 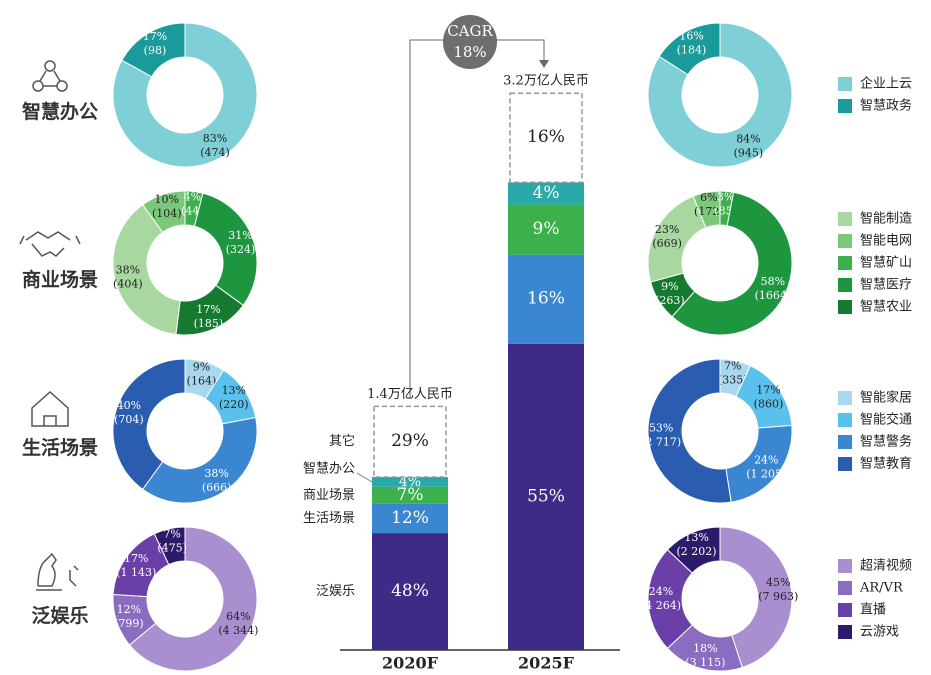 What do you see at coordinates (881, 588) in the screenshot?
I see `legend-label: AR/VR` at bounding box center [881, 588].